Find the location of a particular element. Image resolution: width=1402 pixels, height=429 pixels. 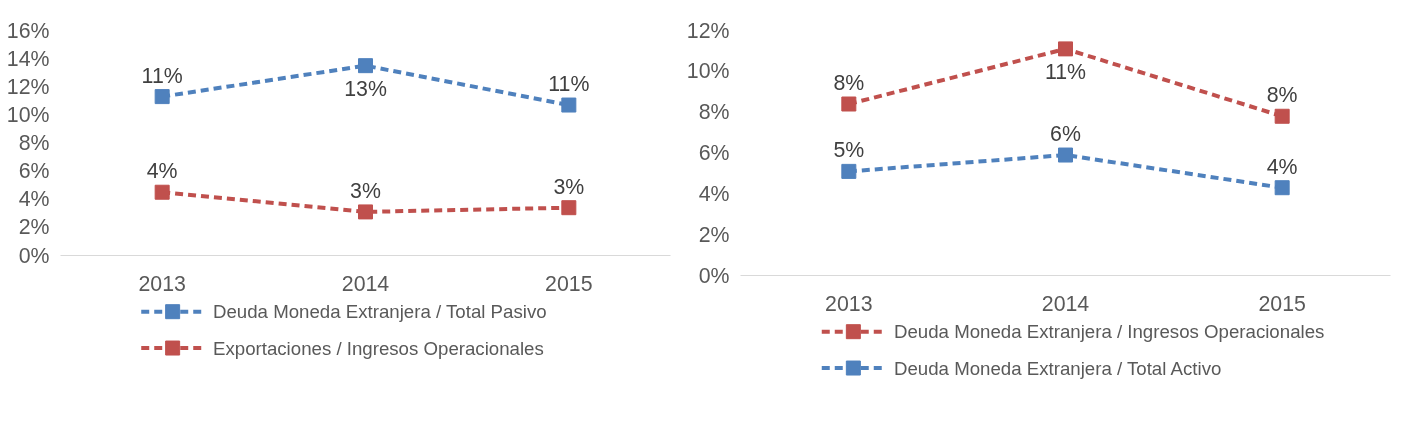

y-tick-label: 16% is located at coordinates (28, 30).